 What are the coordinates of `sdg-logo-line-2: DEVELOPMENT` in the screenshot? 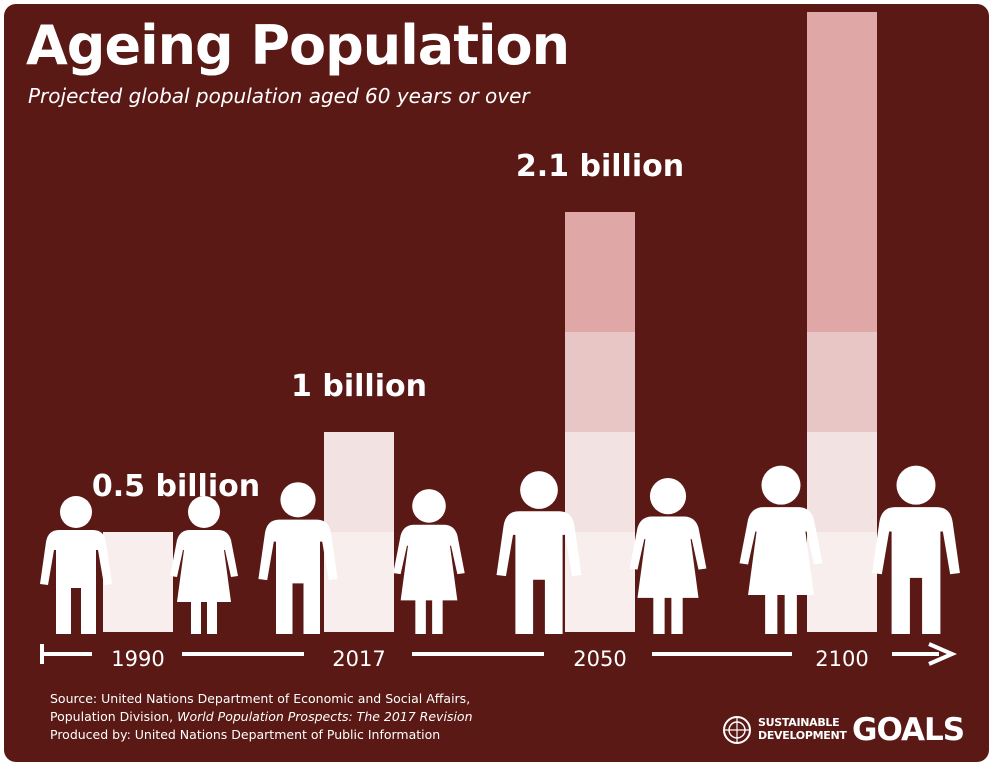 It's located at (802, 735).